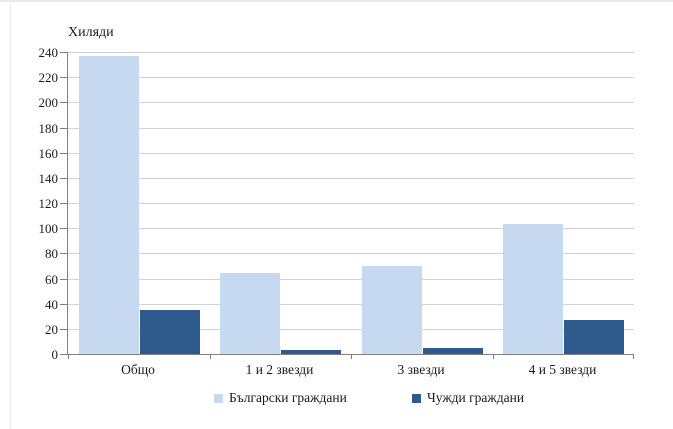 This screenshot has height=429, width=673. I want to click on y-tick-label: 200, so click(48, 103).